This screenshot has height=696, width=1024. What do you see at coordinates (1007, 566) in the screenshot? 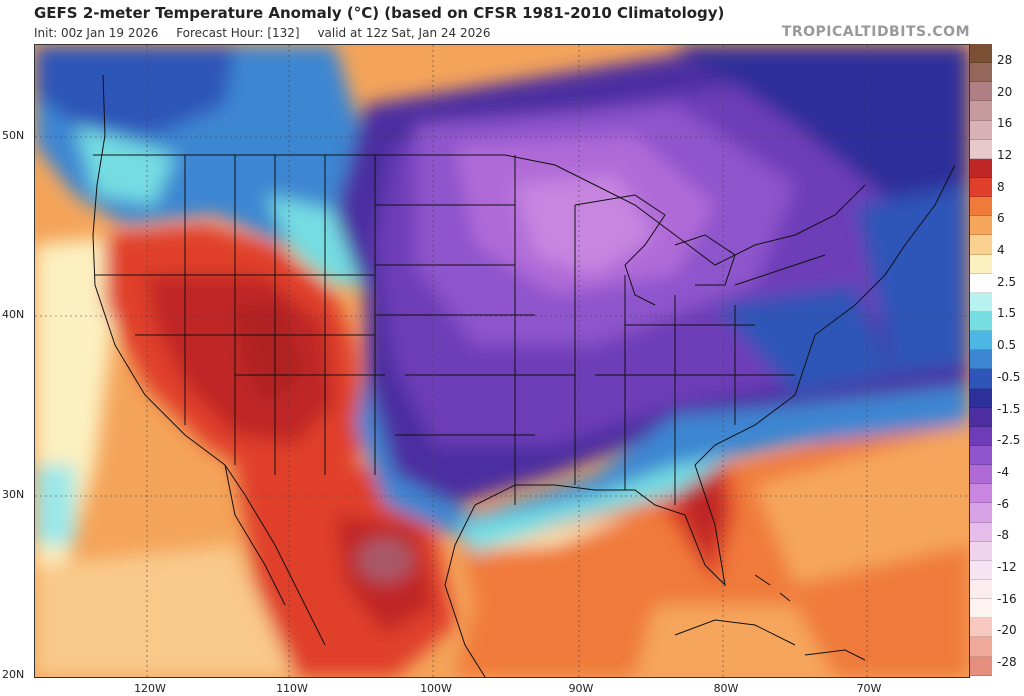
I see `colorbar-label: -12` at bounding box center [1007, 566].